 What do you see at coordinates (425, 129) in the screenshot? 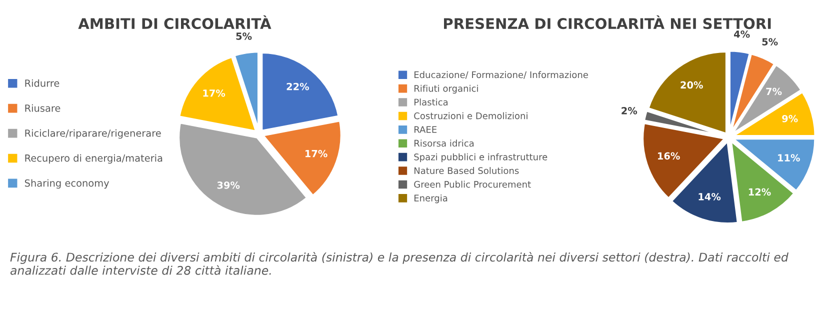
I see `legend-label: RAEE` at bounding box center [425, 129].